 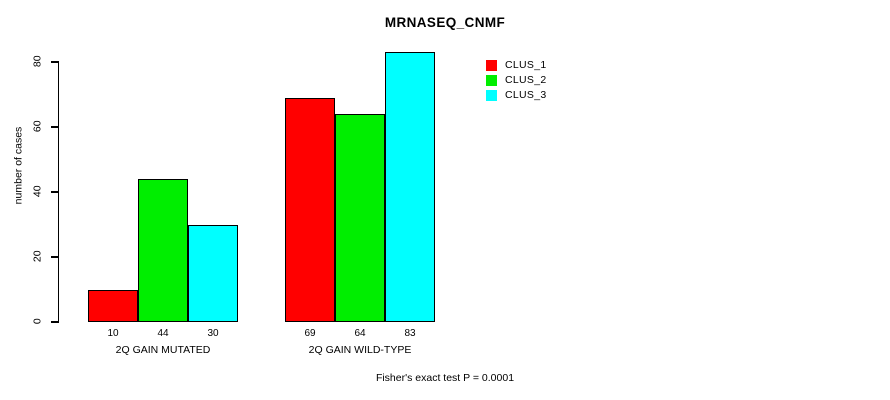 I want to click on bar-value-label: 44, so click(x=163, y=333).